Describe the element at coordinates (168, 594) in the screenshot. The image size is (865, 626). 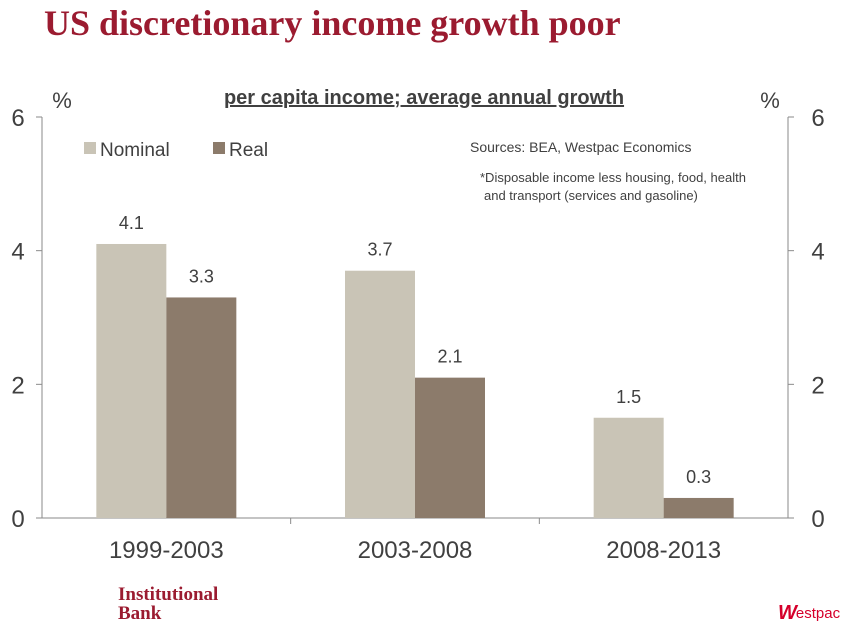
I see `logo-line-1: Institutional` at that location.